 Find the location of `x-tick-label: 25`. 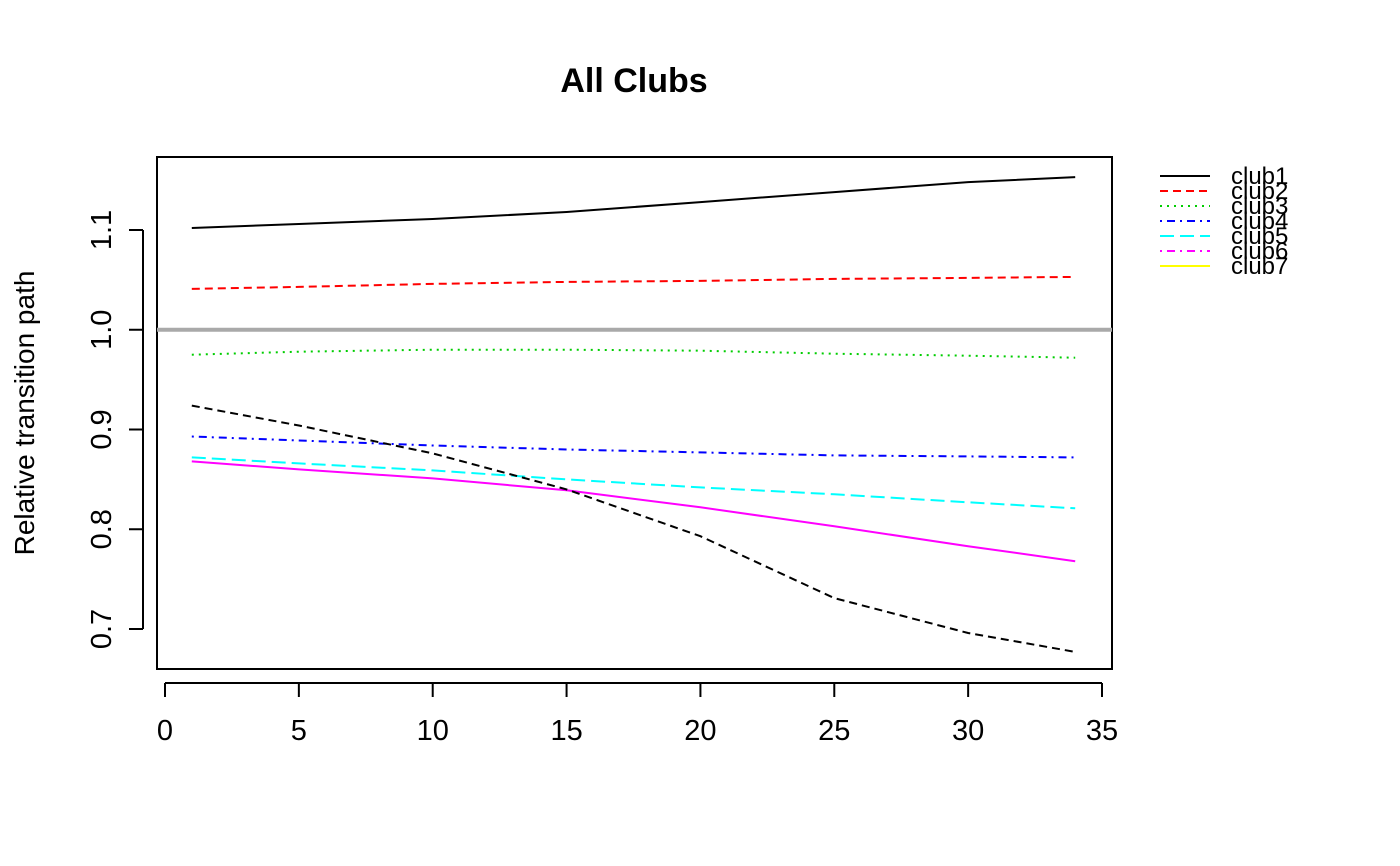

x-tick-label: 25 is located at coordinates (834, 731).